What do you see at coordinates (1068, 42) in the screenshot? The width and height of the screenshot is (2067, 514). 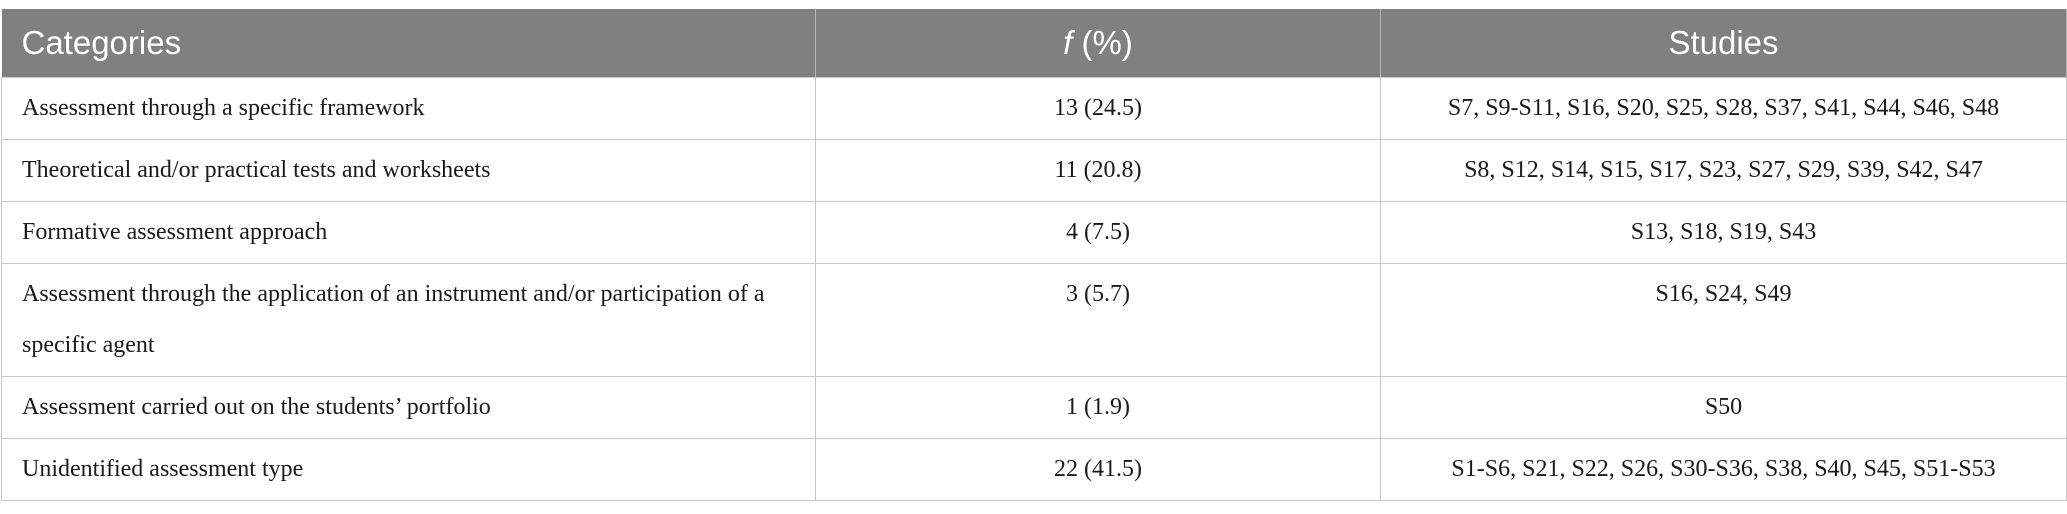 I see `header-symbol: f` at bounding box center [1068, 42].